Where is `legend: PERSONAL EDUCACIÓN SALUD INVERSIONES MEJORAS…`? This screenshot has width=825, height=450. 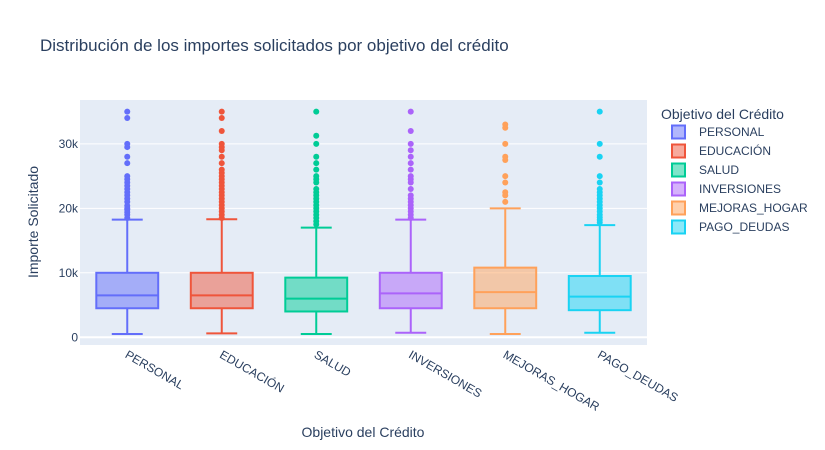
legend: PERSONAL EDUCACIÓN SALUD INVERSIONES MEJORAS… is located at coordinates (739, 179).